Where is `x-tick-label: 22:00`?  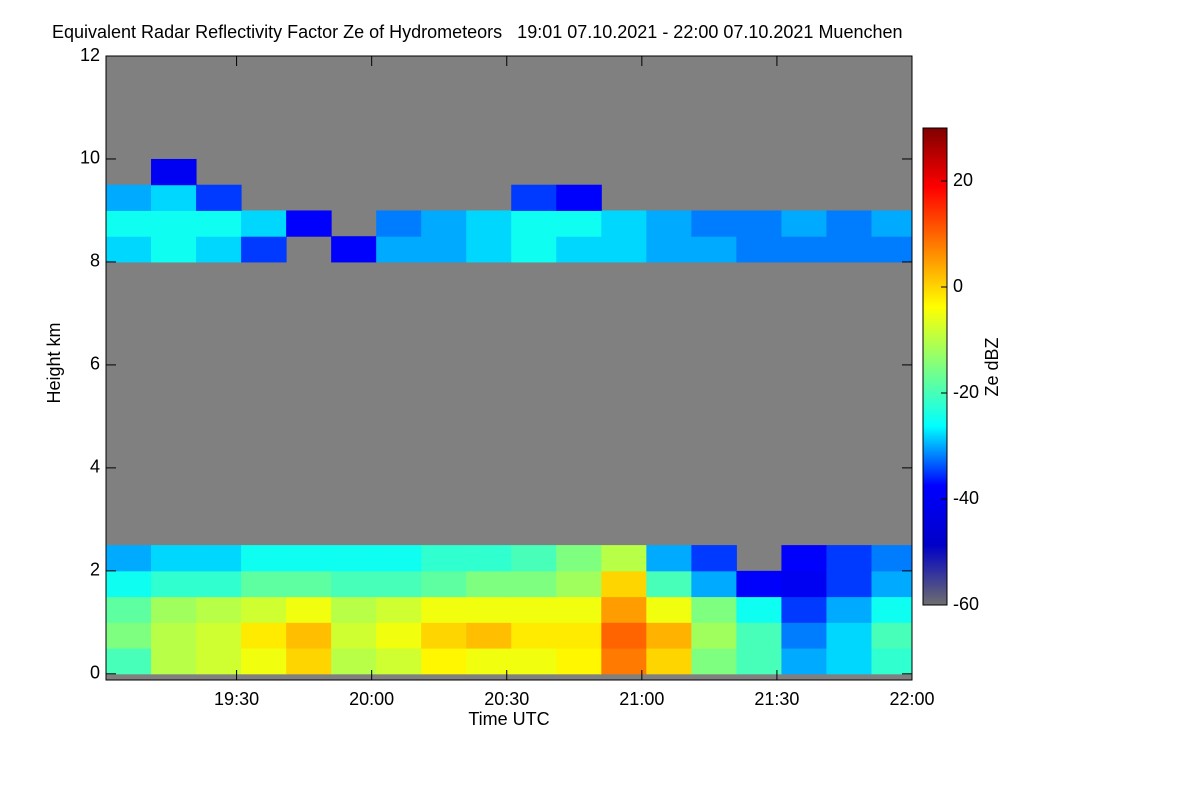 x-tick-label: 22:00 is located at coordinates (911, 699).